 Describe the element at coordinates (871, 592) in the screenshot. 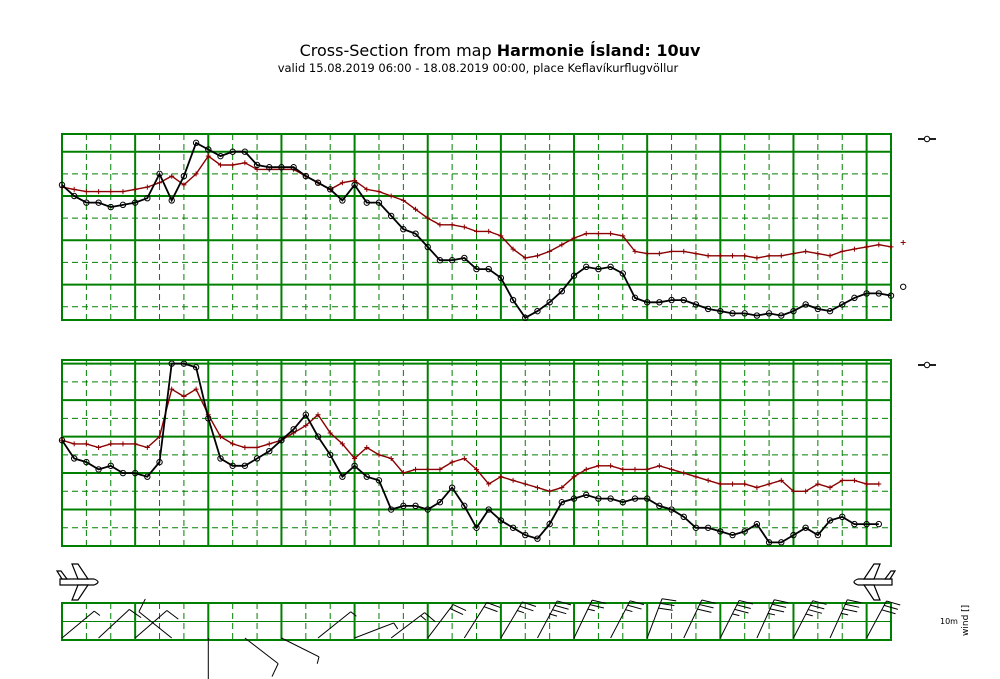

I see `airplane-wing-bottom` at that location.